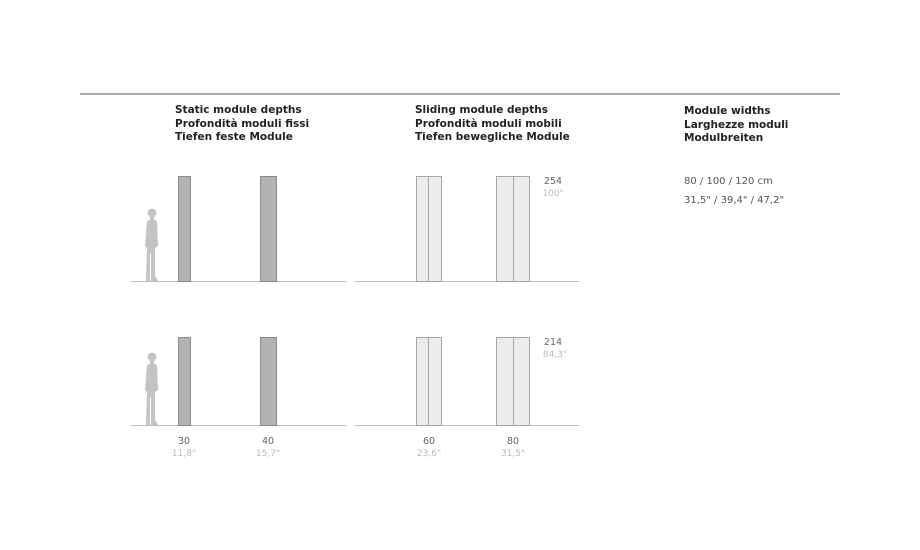 Image resolution: width=920 pixels, height=550 pixels. What do you see at coordinates (184, 454) in the screenshot?
I see `depth-inch: 11,8"` at bounding box center [184, 454].